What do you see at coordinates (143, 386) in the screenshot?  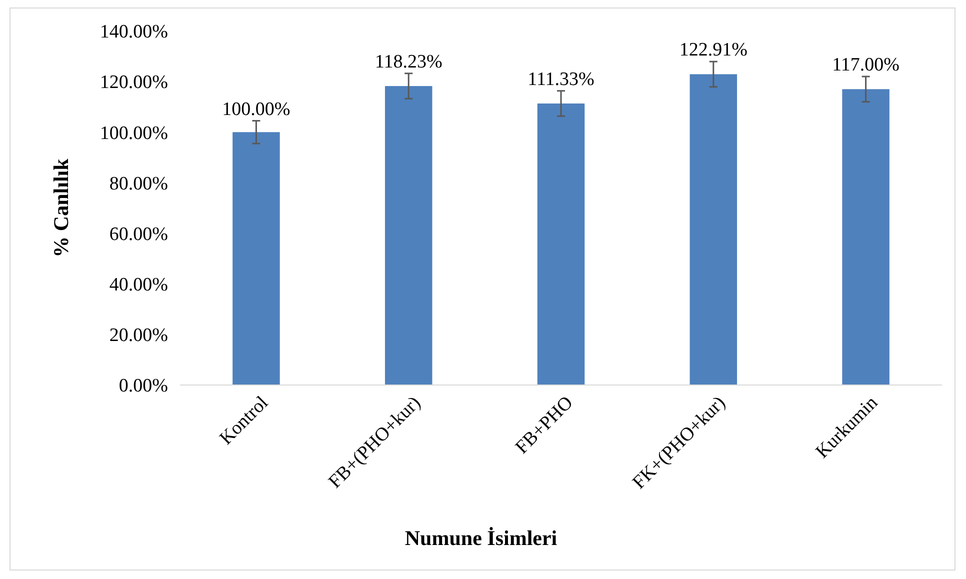 I see `y-tick-label: 0.00%` at bounding box center [143, 386].